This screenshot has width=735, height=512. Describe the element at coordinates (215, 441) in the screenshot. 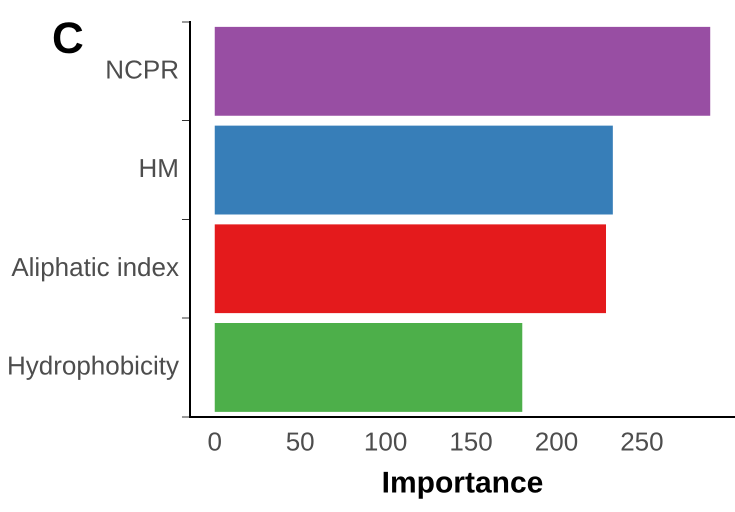

I see `x-tick-label: 0` at that location.